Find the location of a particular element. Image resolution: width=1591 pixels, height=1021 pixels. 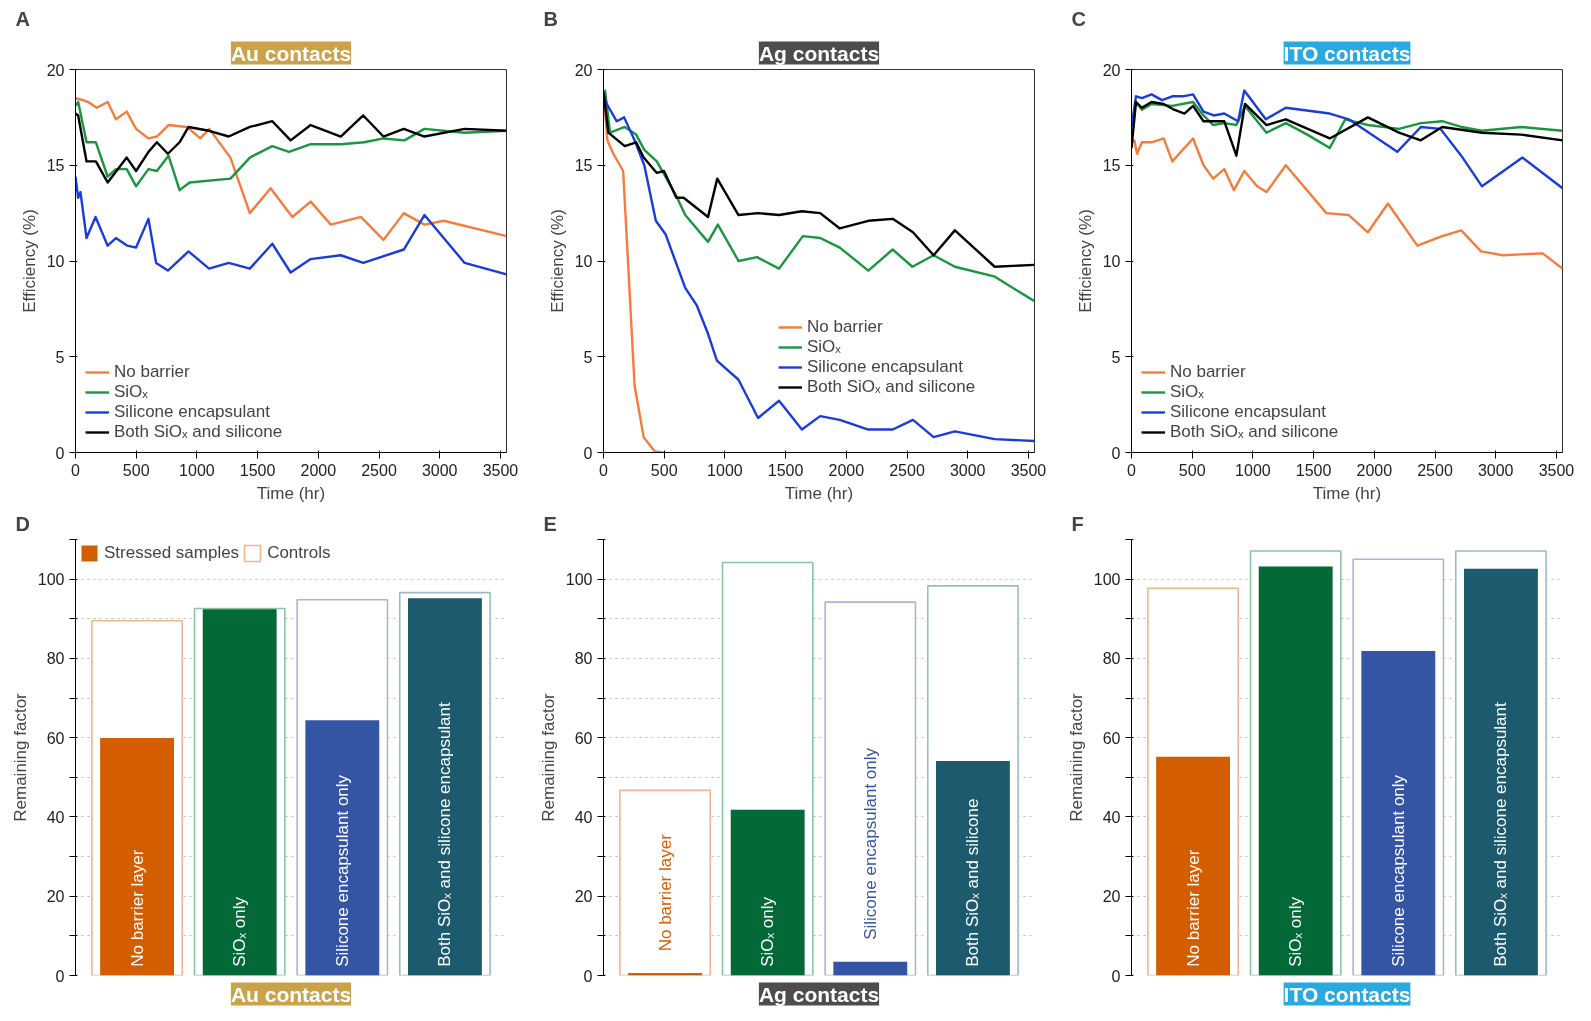

text: F is located at coordinates (1077, 523).